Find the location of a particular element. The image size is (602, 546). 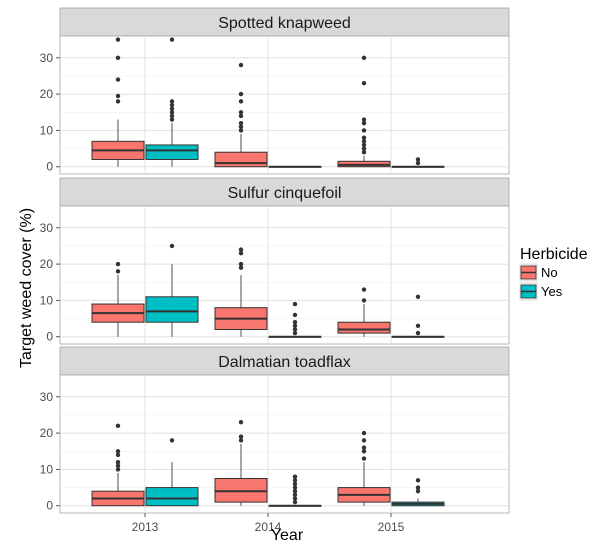

x-axis-title: Year is located at coordinates (287, 535).